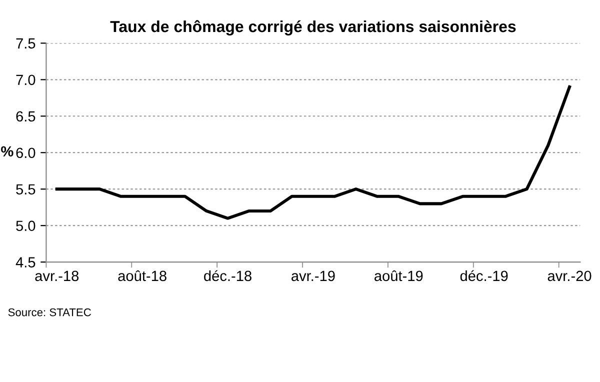  What do you see at coordinates (26, 43) in the screenshot?
I see `y-tick-label: 7.5` at bounding box center [26, 43].